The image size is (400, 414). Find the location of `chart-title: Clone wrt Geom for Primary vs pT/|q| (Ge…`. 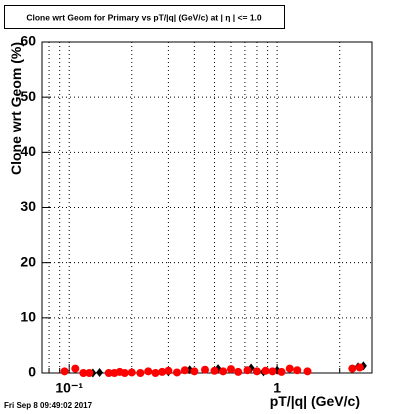

chart-title: Clone wrt Geom for Primary vs pT/|q| (Ge… is located at coordinates (144, 17).